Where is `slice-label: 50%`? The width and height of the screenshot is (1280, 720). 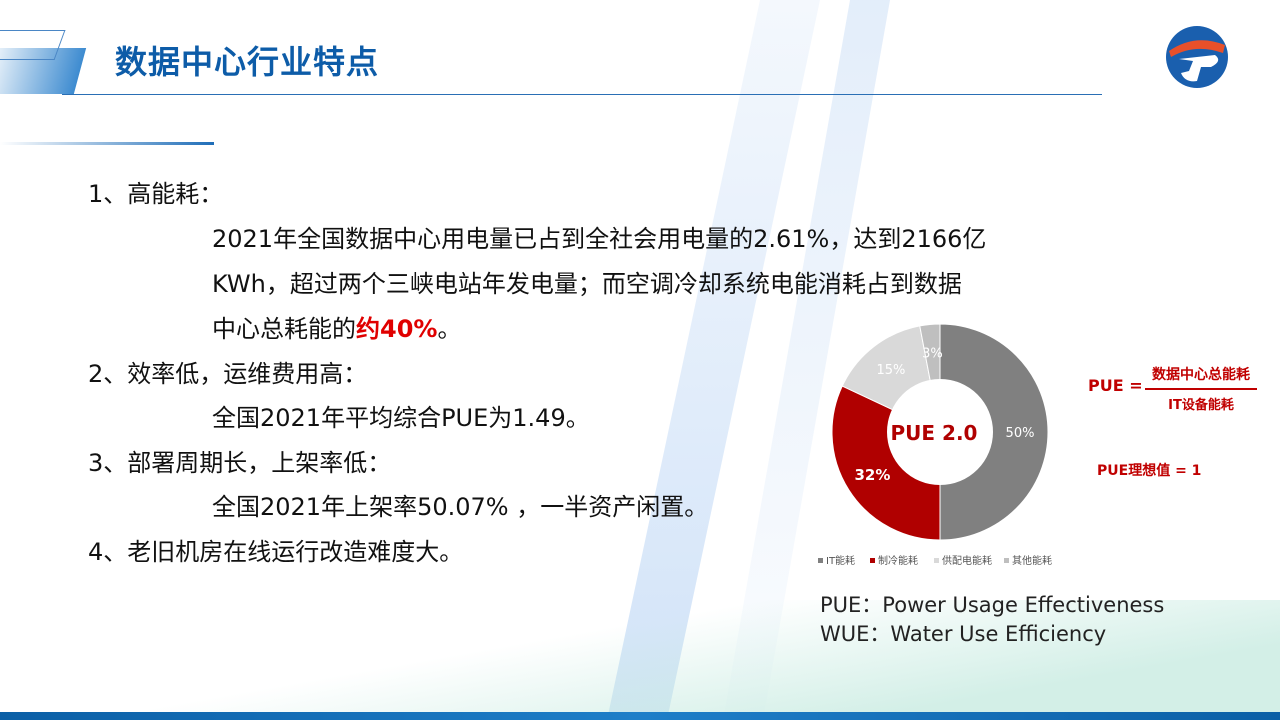
slice-label: 50% is located at coordinates (1020, 433).